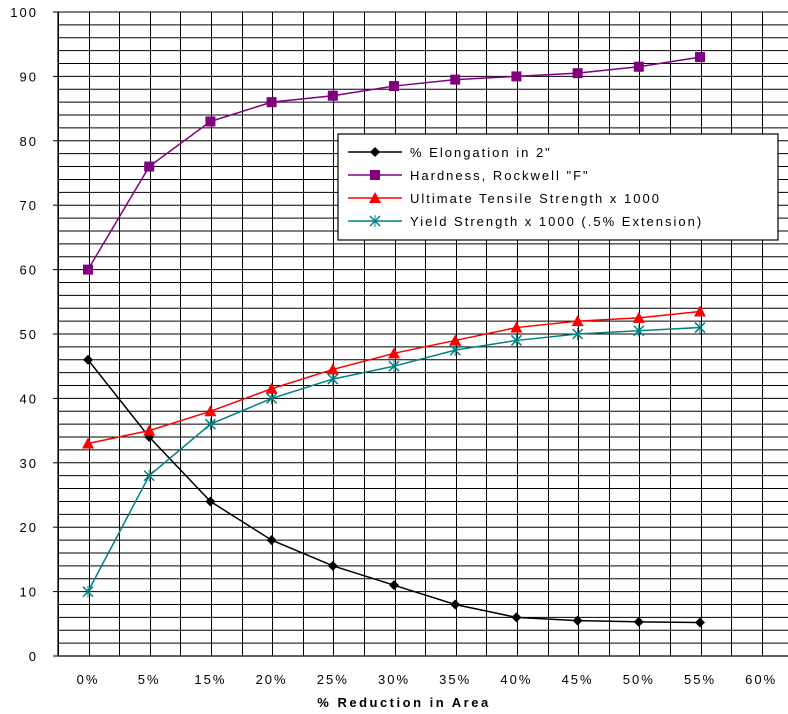 The image size is (788, 714). I want to click on y-tick-label: 30, so click(29, 463).